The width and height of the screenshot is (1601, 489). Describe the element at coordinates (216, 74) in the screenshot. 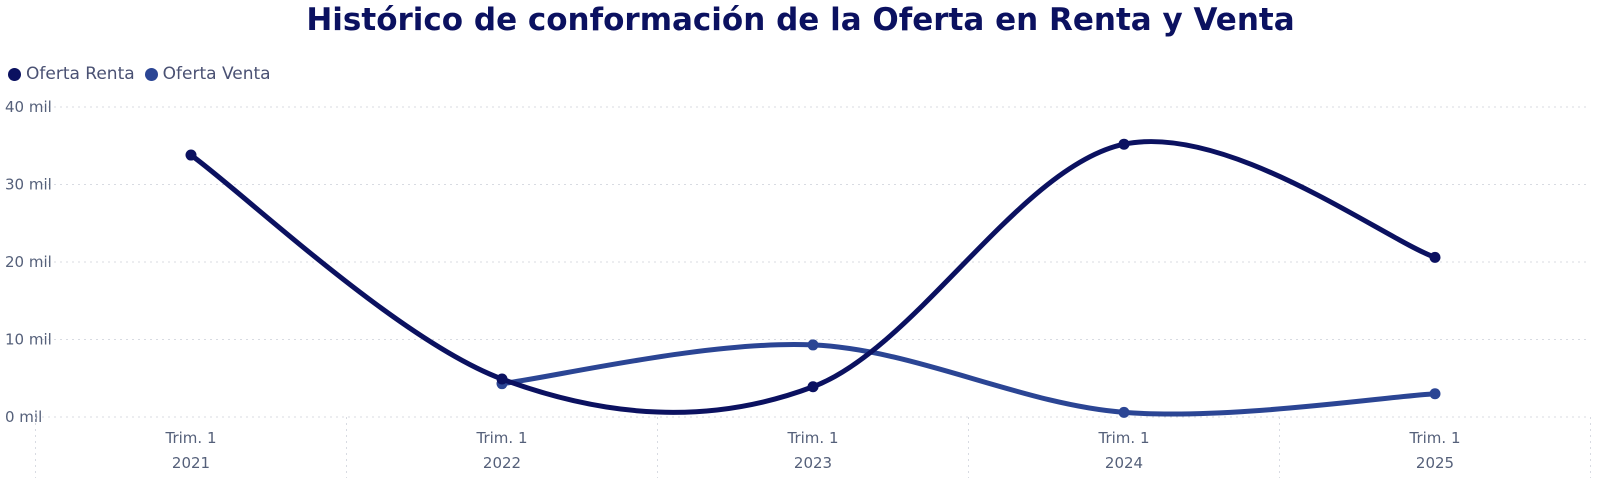

I see `legend-label-oferta-venta: Oferta Venta` at that location.